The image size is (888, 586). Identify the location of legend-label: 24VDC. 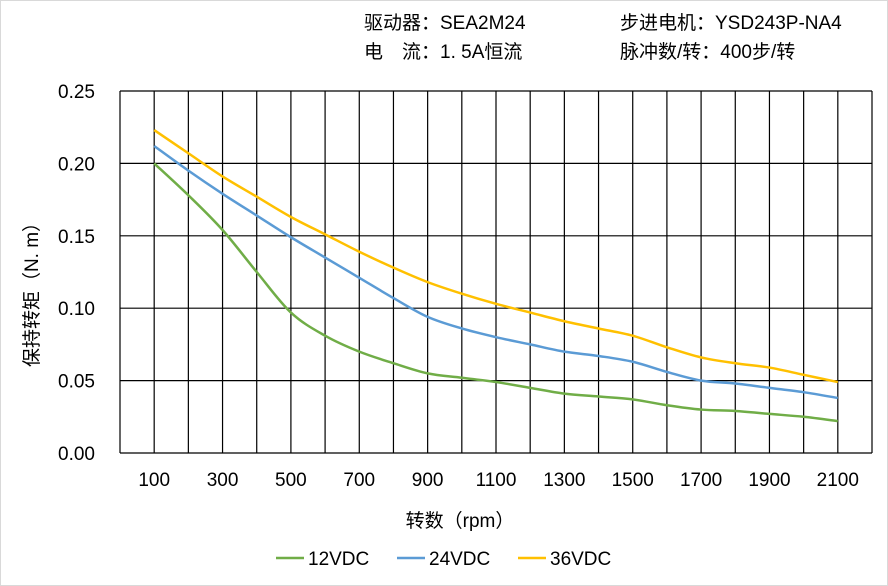
(459, 559).